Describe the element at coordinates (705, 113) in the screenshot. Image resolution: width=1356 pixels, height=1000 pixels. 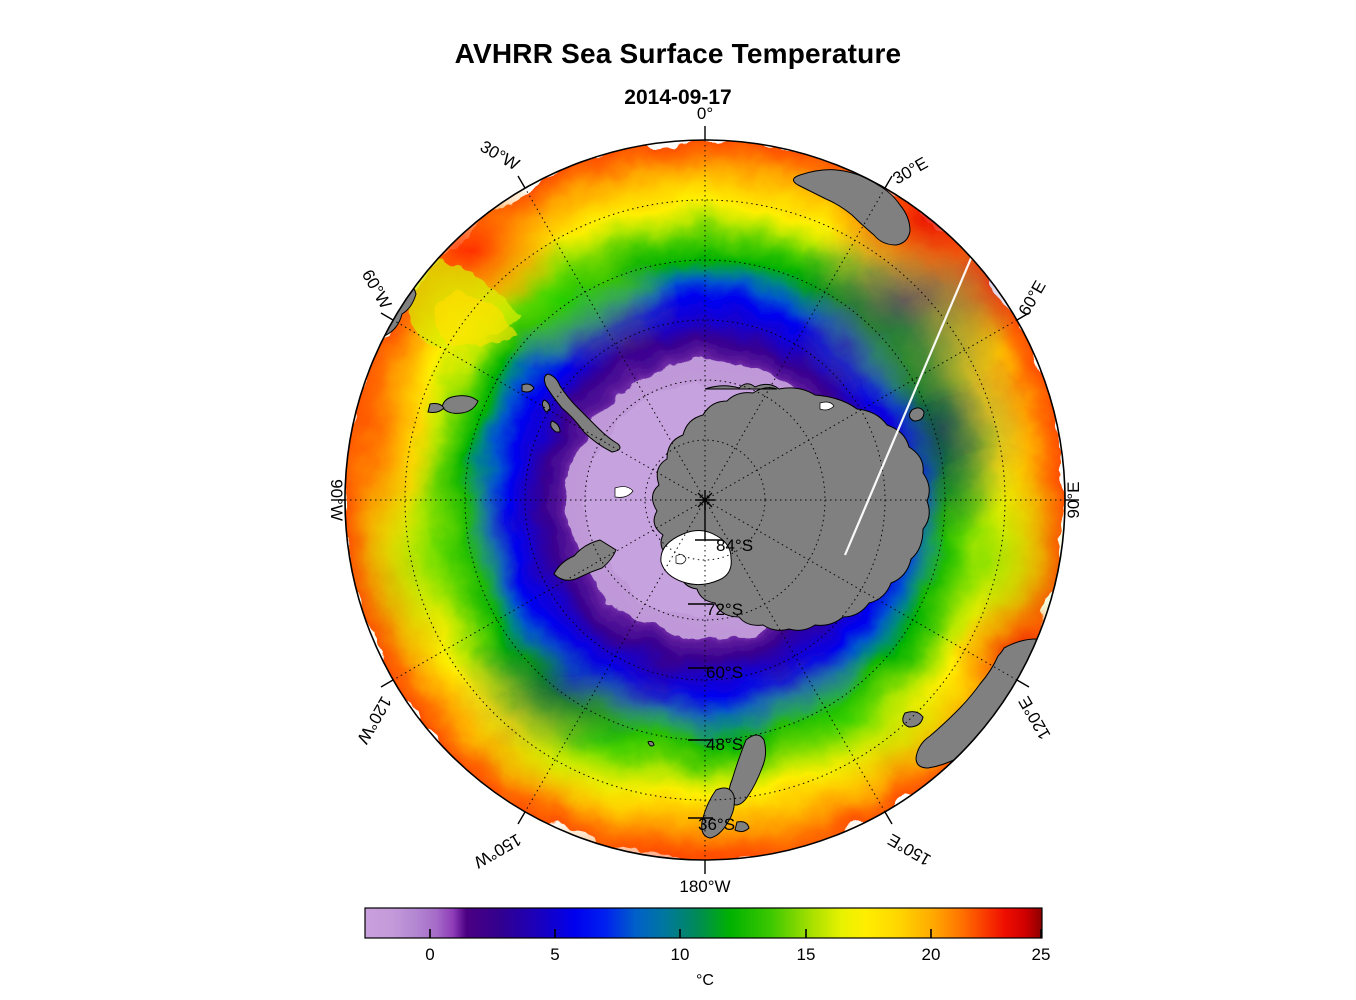
I see `lon-label-0: 0°` at that location.